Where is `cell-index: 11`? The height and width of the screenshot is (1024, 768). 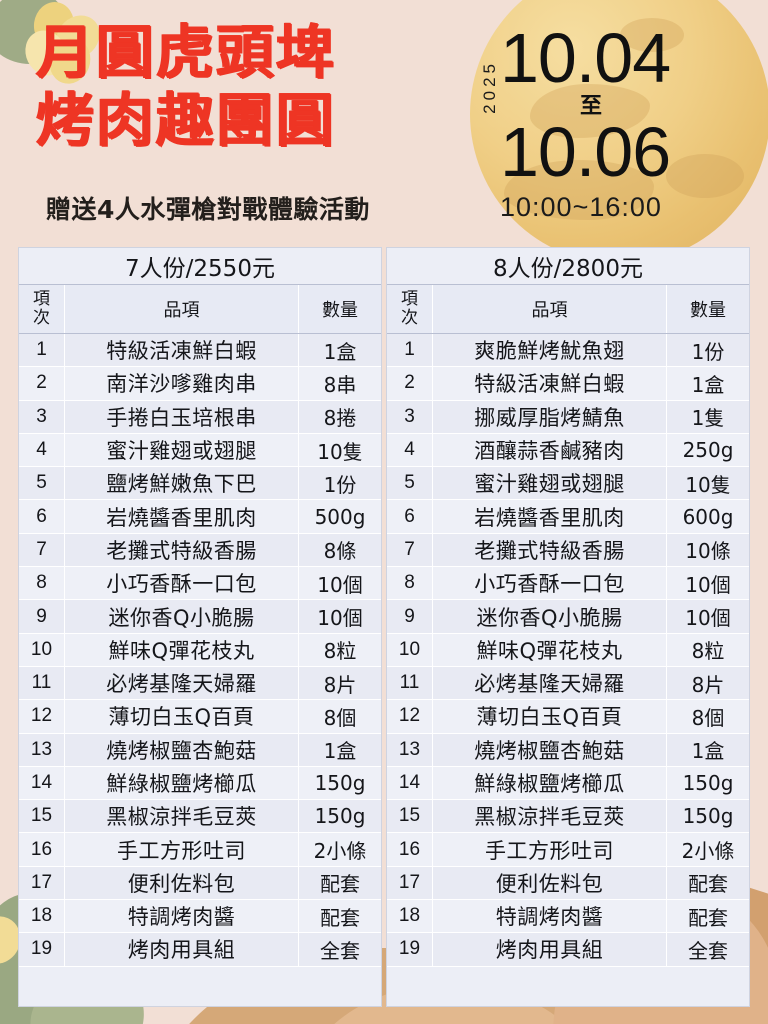 cell-index: 11 is located at coordinates (42, 683).